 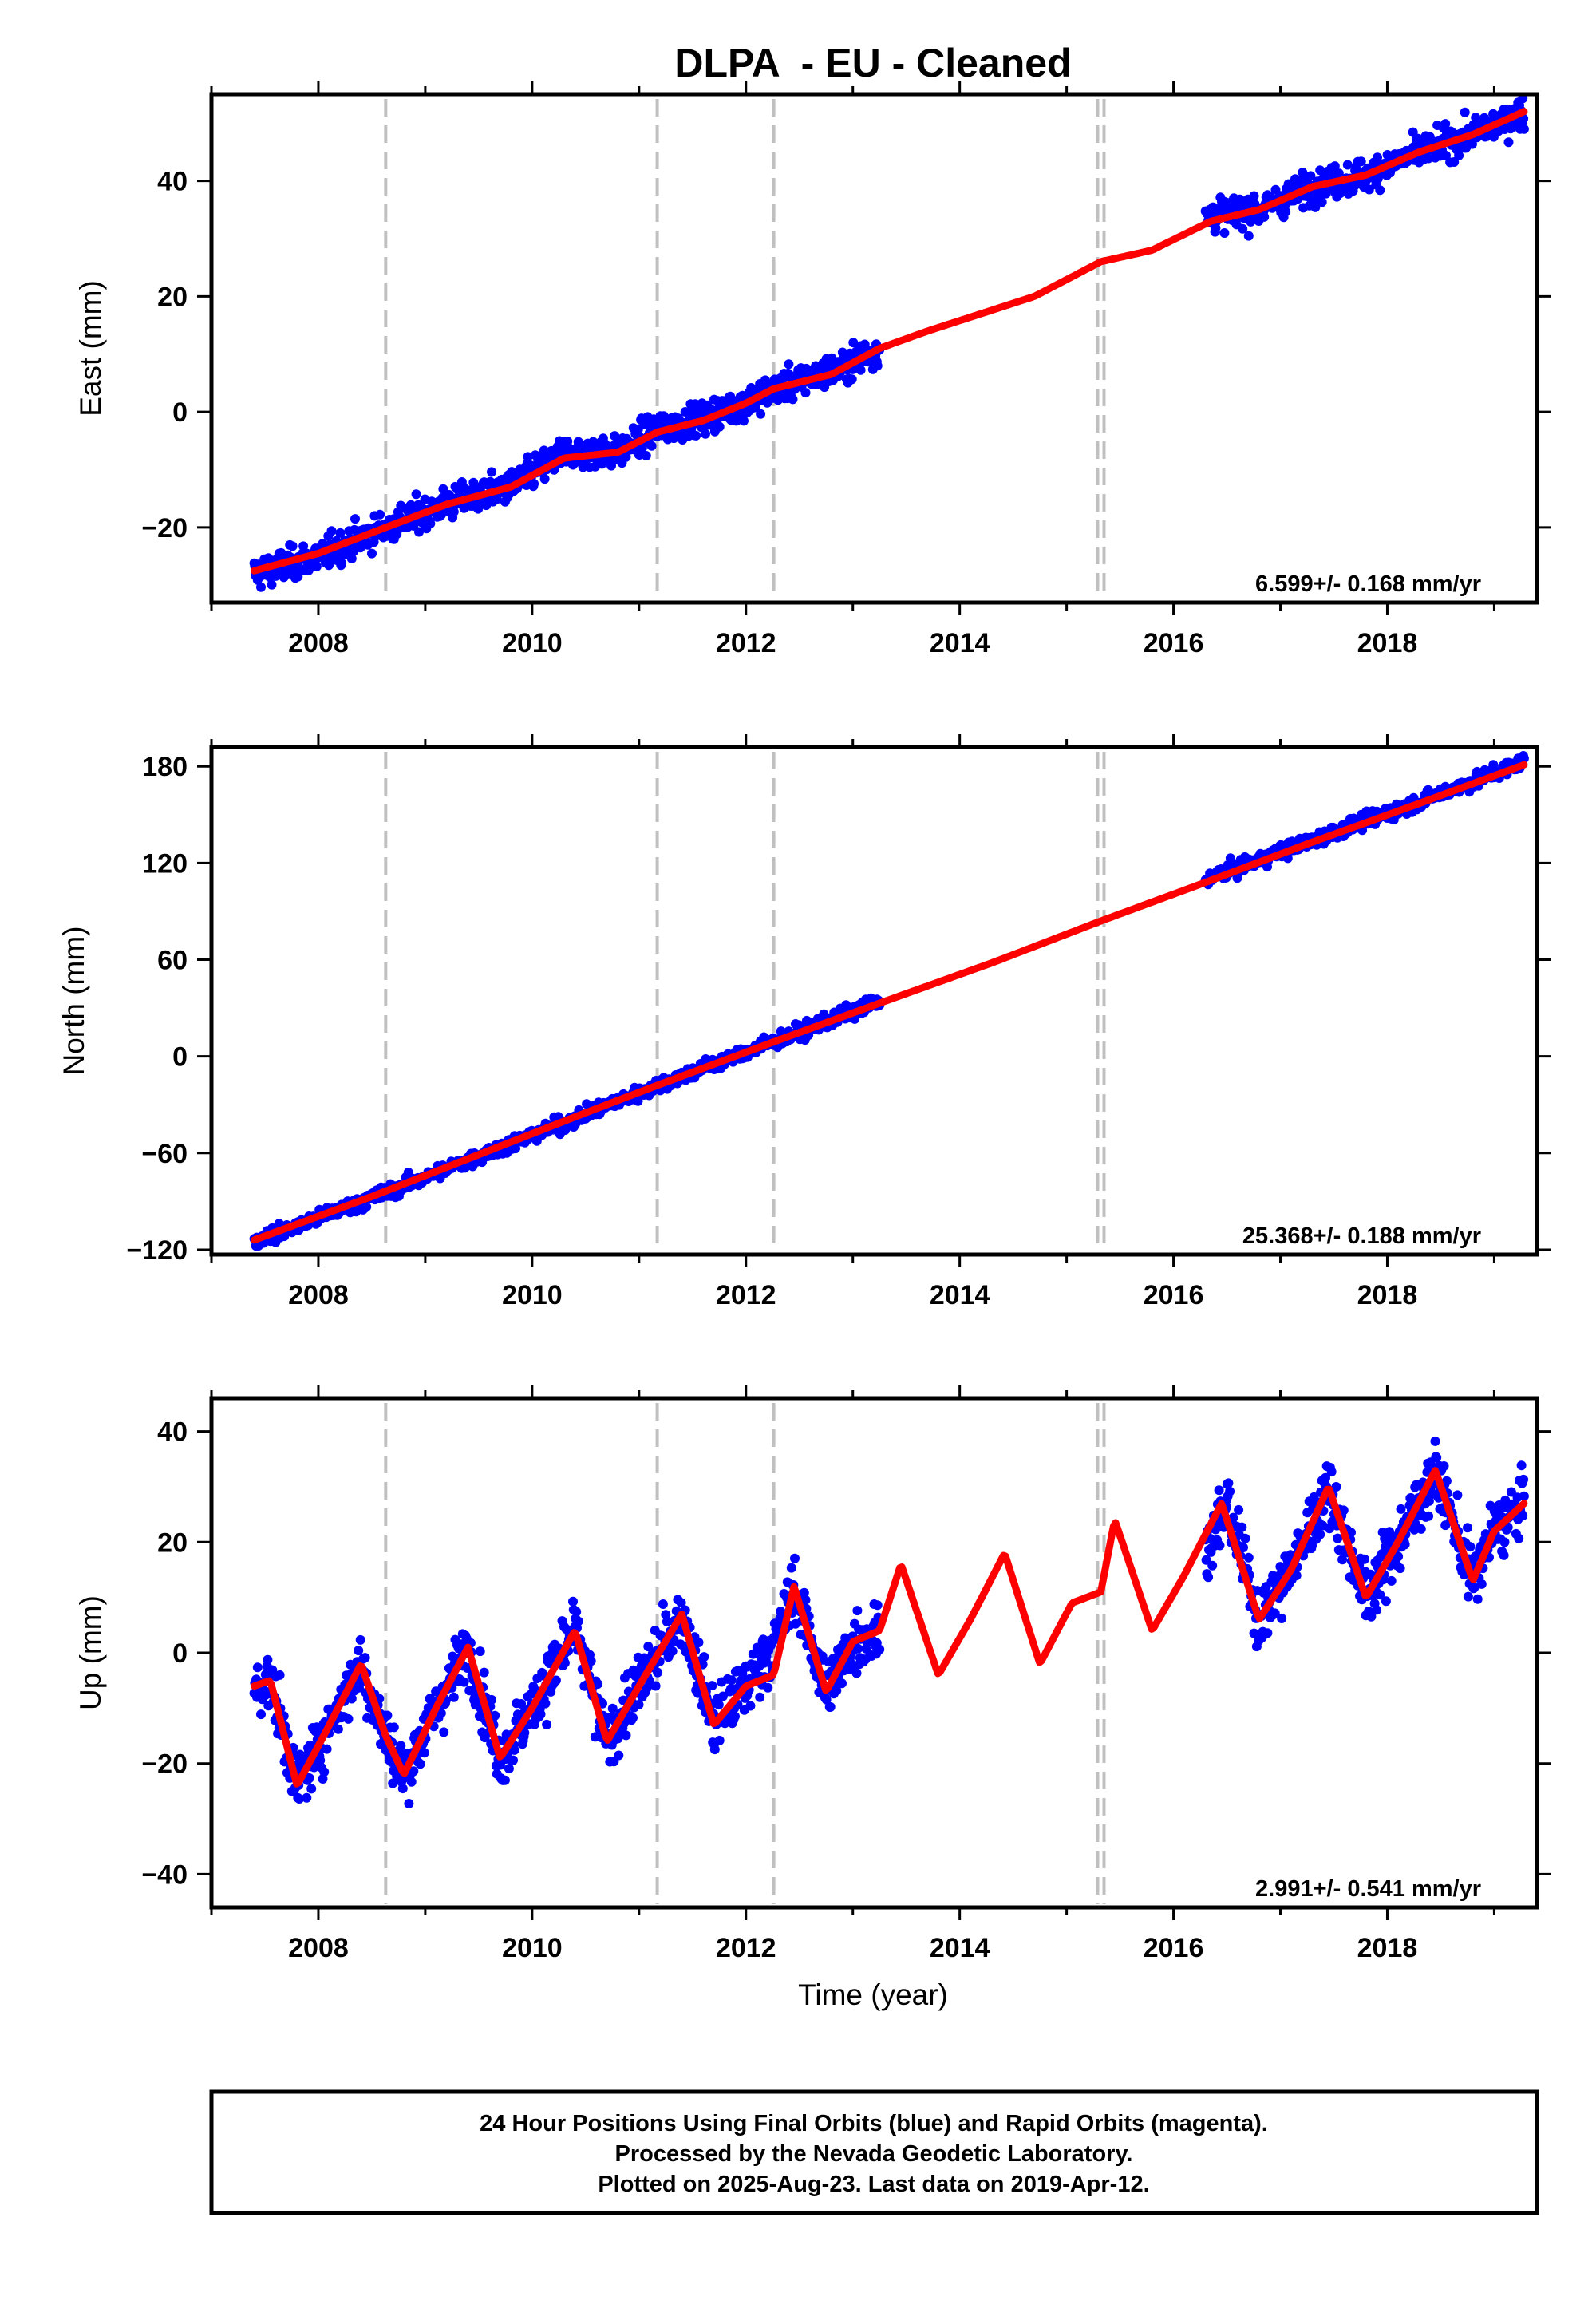 I want to click on north-x-tick-label-2012: 2012, so click(x=746, y=1295).